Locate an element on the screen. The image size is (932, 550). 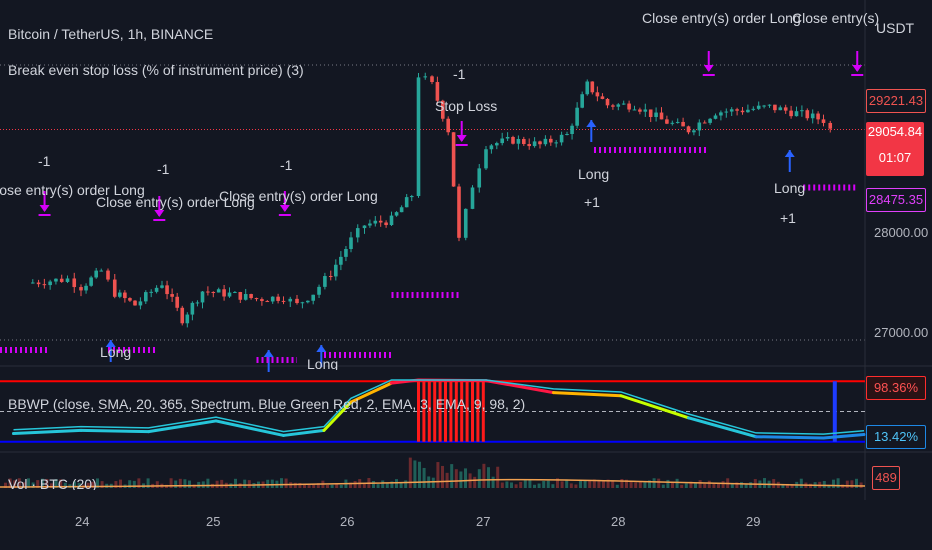
long-entry-arrowhead is located at coordinates (110, 343).